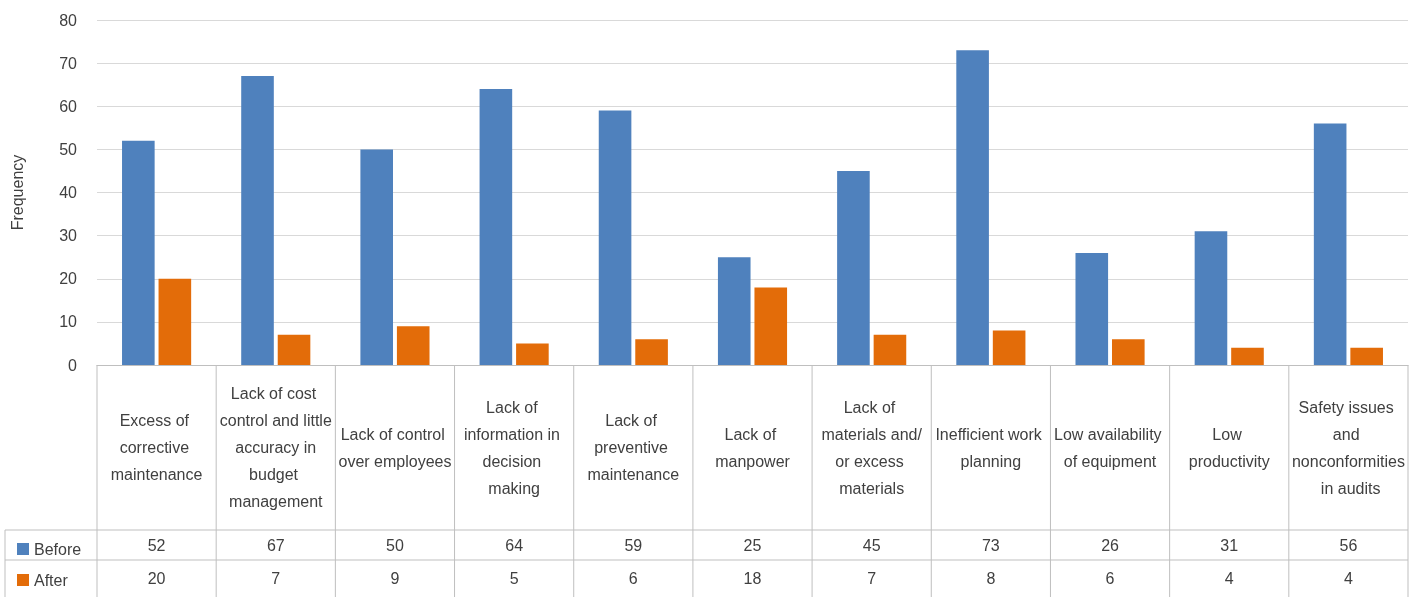  Describe the element at coordinates (990, 545) in the screenshot. I see `data-label: 73` at that location.